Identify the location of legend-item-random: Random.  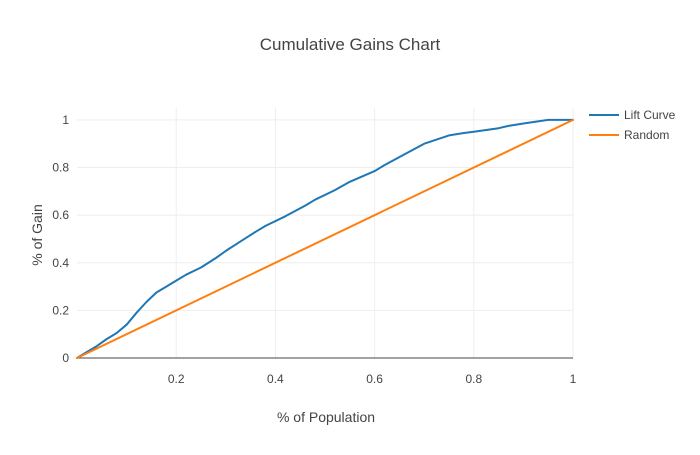
(629, 135).